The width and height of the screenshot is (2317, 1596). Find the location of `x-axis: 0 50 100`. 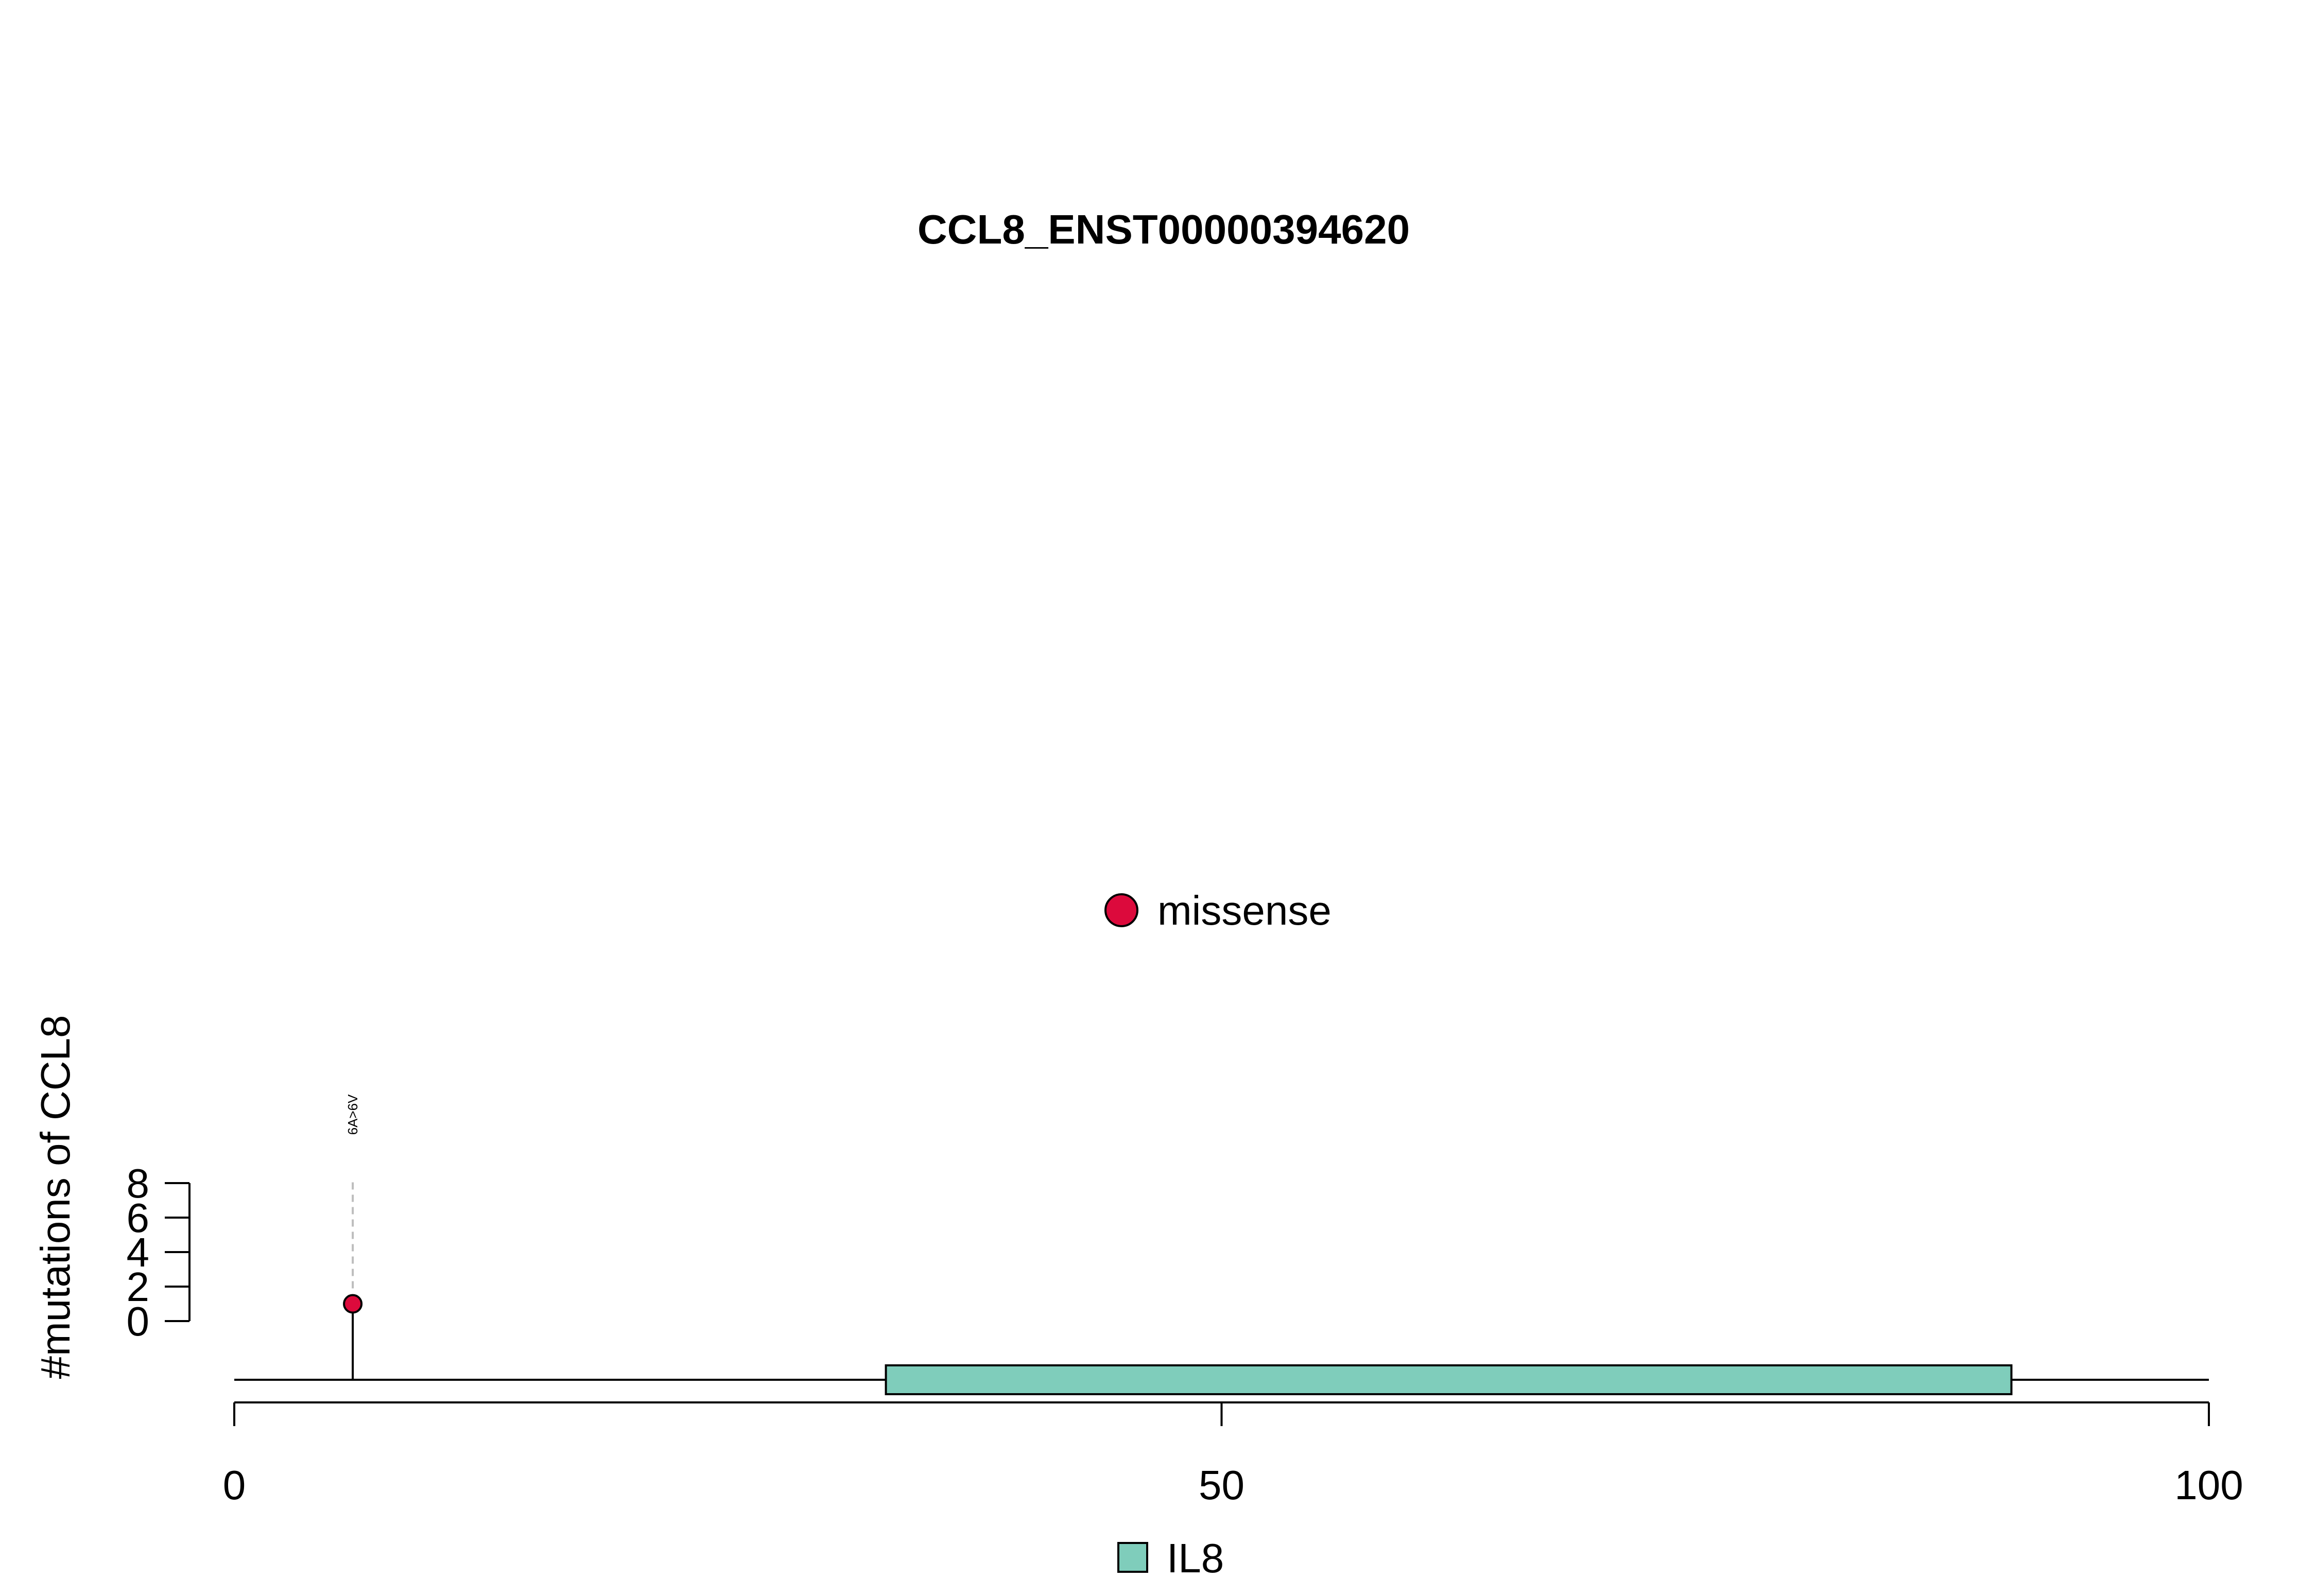

x-axis: 0 50 100 is located at coordinates (1233, 1455).